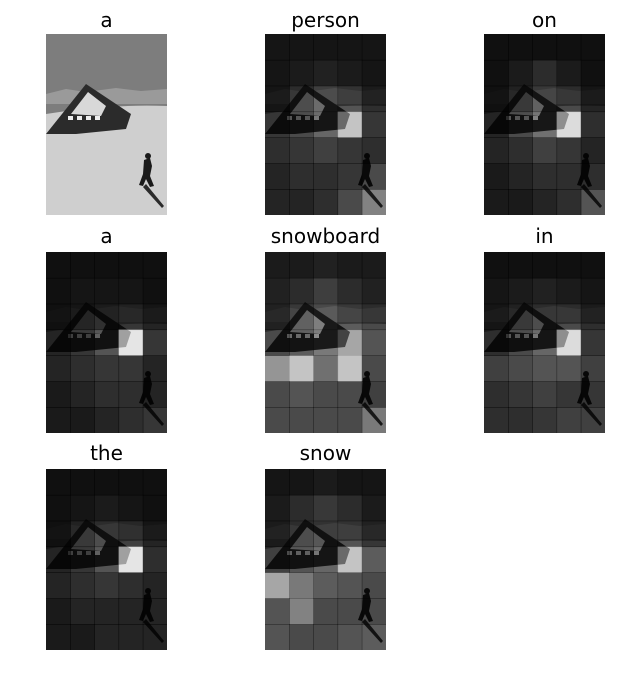 The width and height of the screenshot is (617, 684). What do you see at coordinates (325, 453) in the screenshot?
I see `panel-word-label: snow` at bounding box center [325, 453].